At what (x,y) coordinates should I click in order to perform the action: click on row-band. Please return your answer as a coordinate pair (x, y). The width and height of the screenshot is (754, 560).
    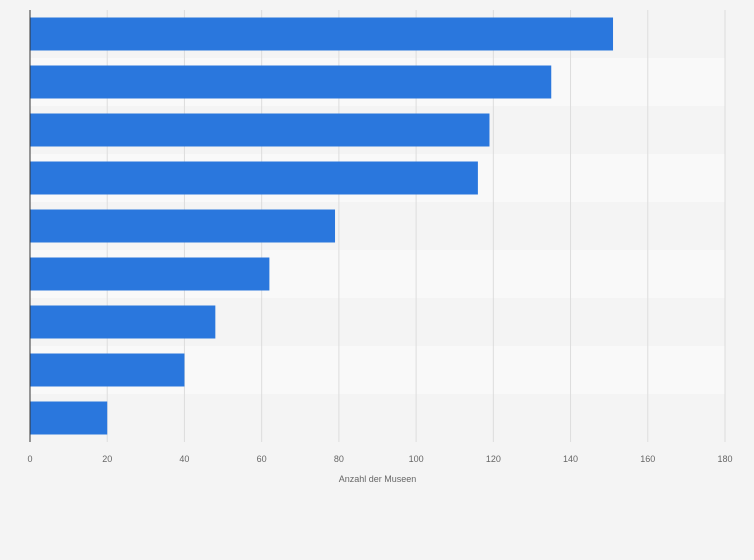
    Looking at the image, I should click on (377, 418).